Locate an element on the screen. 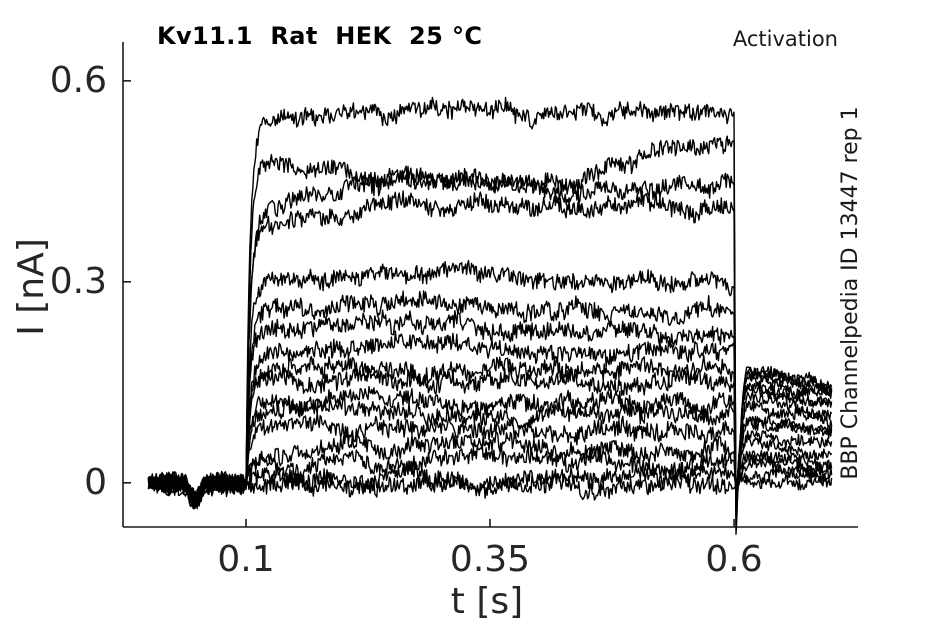  x-tick-label: 0.1 is located at coordinates (246, 559).